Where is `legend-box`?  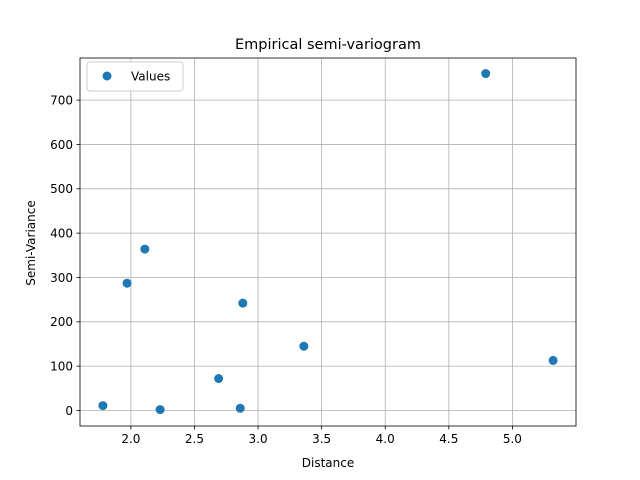
legend-box is located at coordinates (135, 76).